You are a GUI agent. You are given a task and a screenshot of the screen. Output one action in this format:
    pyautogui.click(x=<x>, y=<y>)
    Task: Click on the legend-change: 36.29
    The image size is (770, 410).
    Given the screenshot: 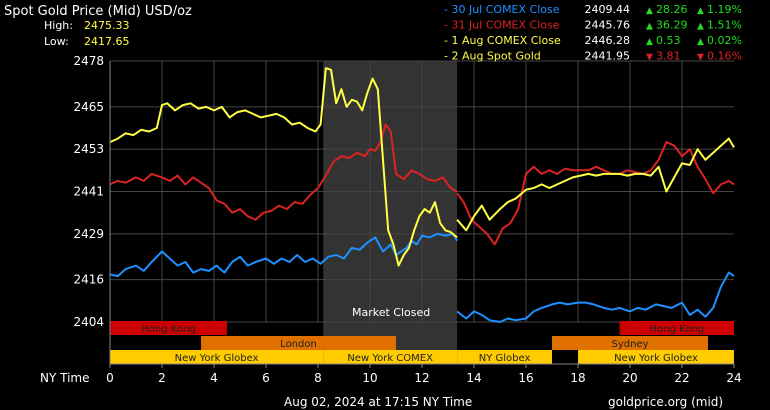 What is the action you would take?
    pyautogui.click(x=672, y=25)
    